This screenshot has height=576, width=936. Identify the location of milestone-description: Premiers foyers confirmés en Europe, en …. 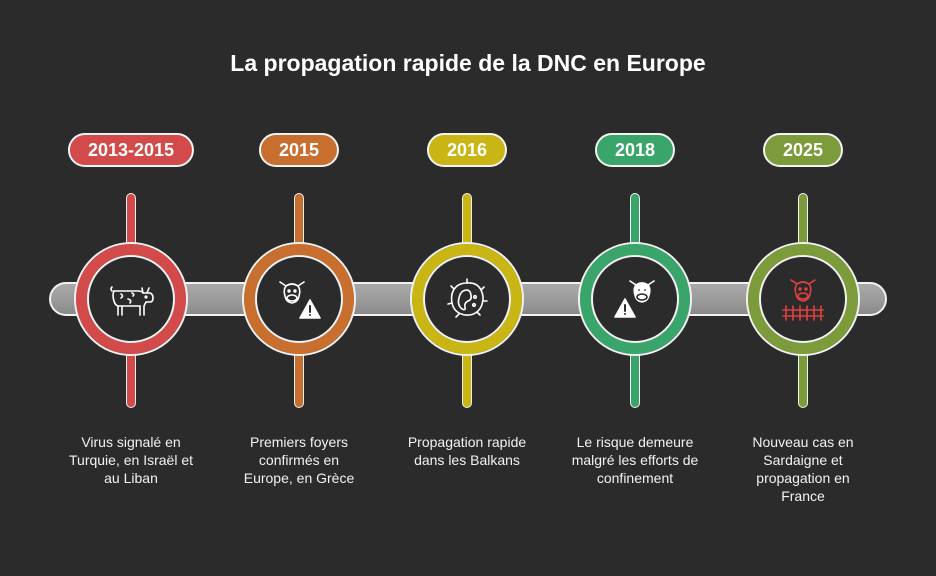
(299, 460).